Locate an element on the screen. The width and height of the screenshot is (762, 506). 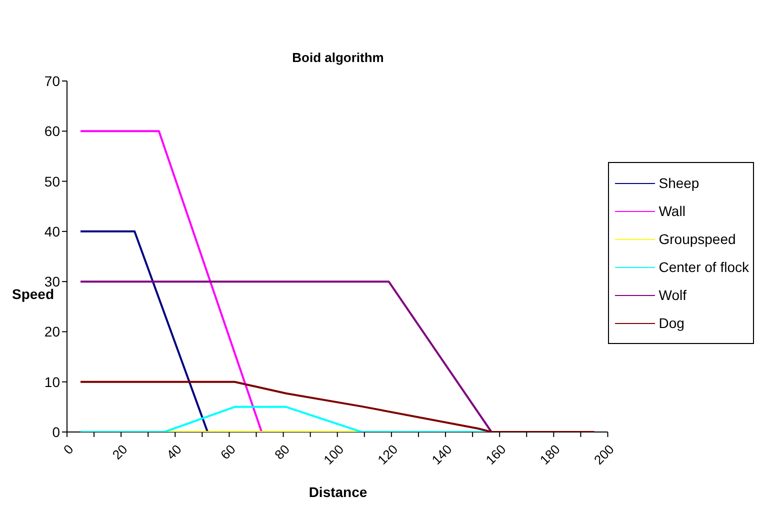
x-tick-label: 20 is located at coordinates (119, 452).